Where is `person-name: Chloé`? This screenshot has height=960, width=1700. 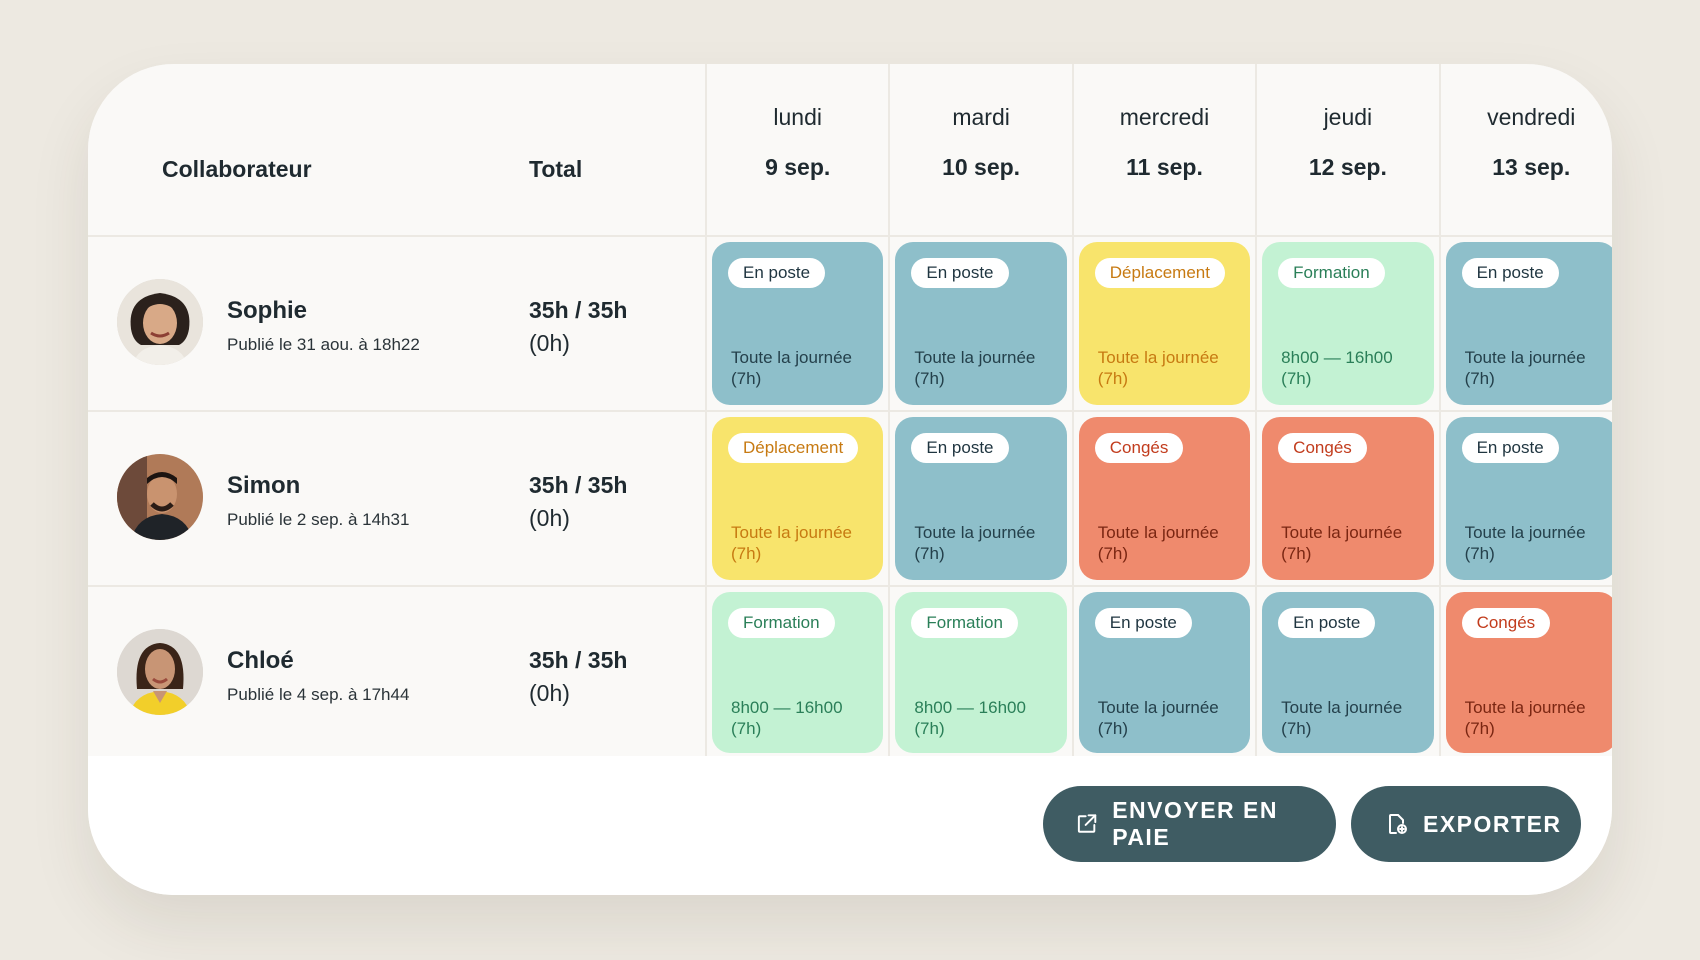
person-name: Chloé is located at coordinates (260, 660).